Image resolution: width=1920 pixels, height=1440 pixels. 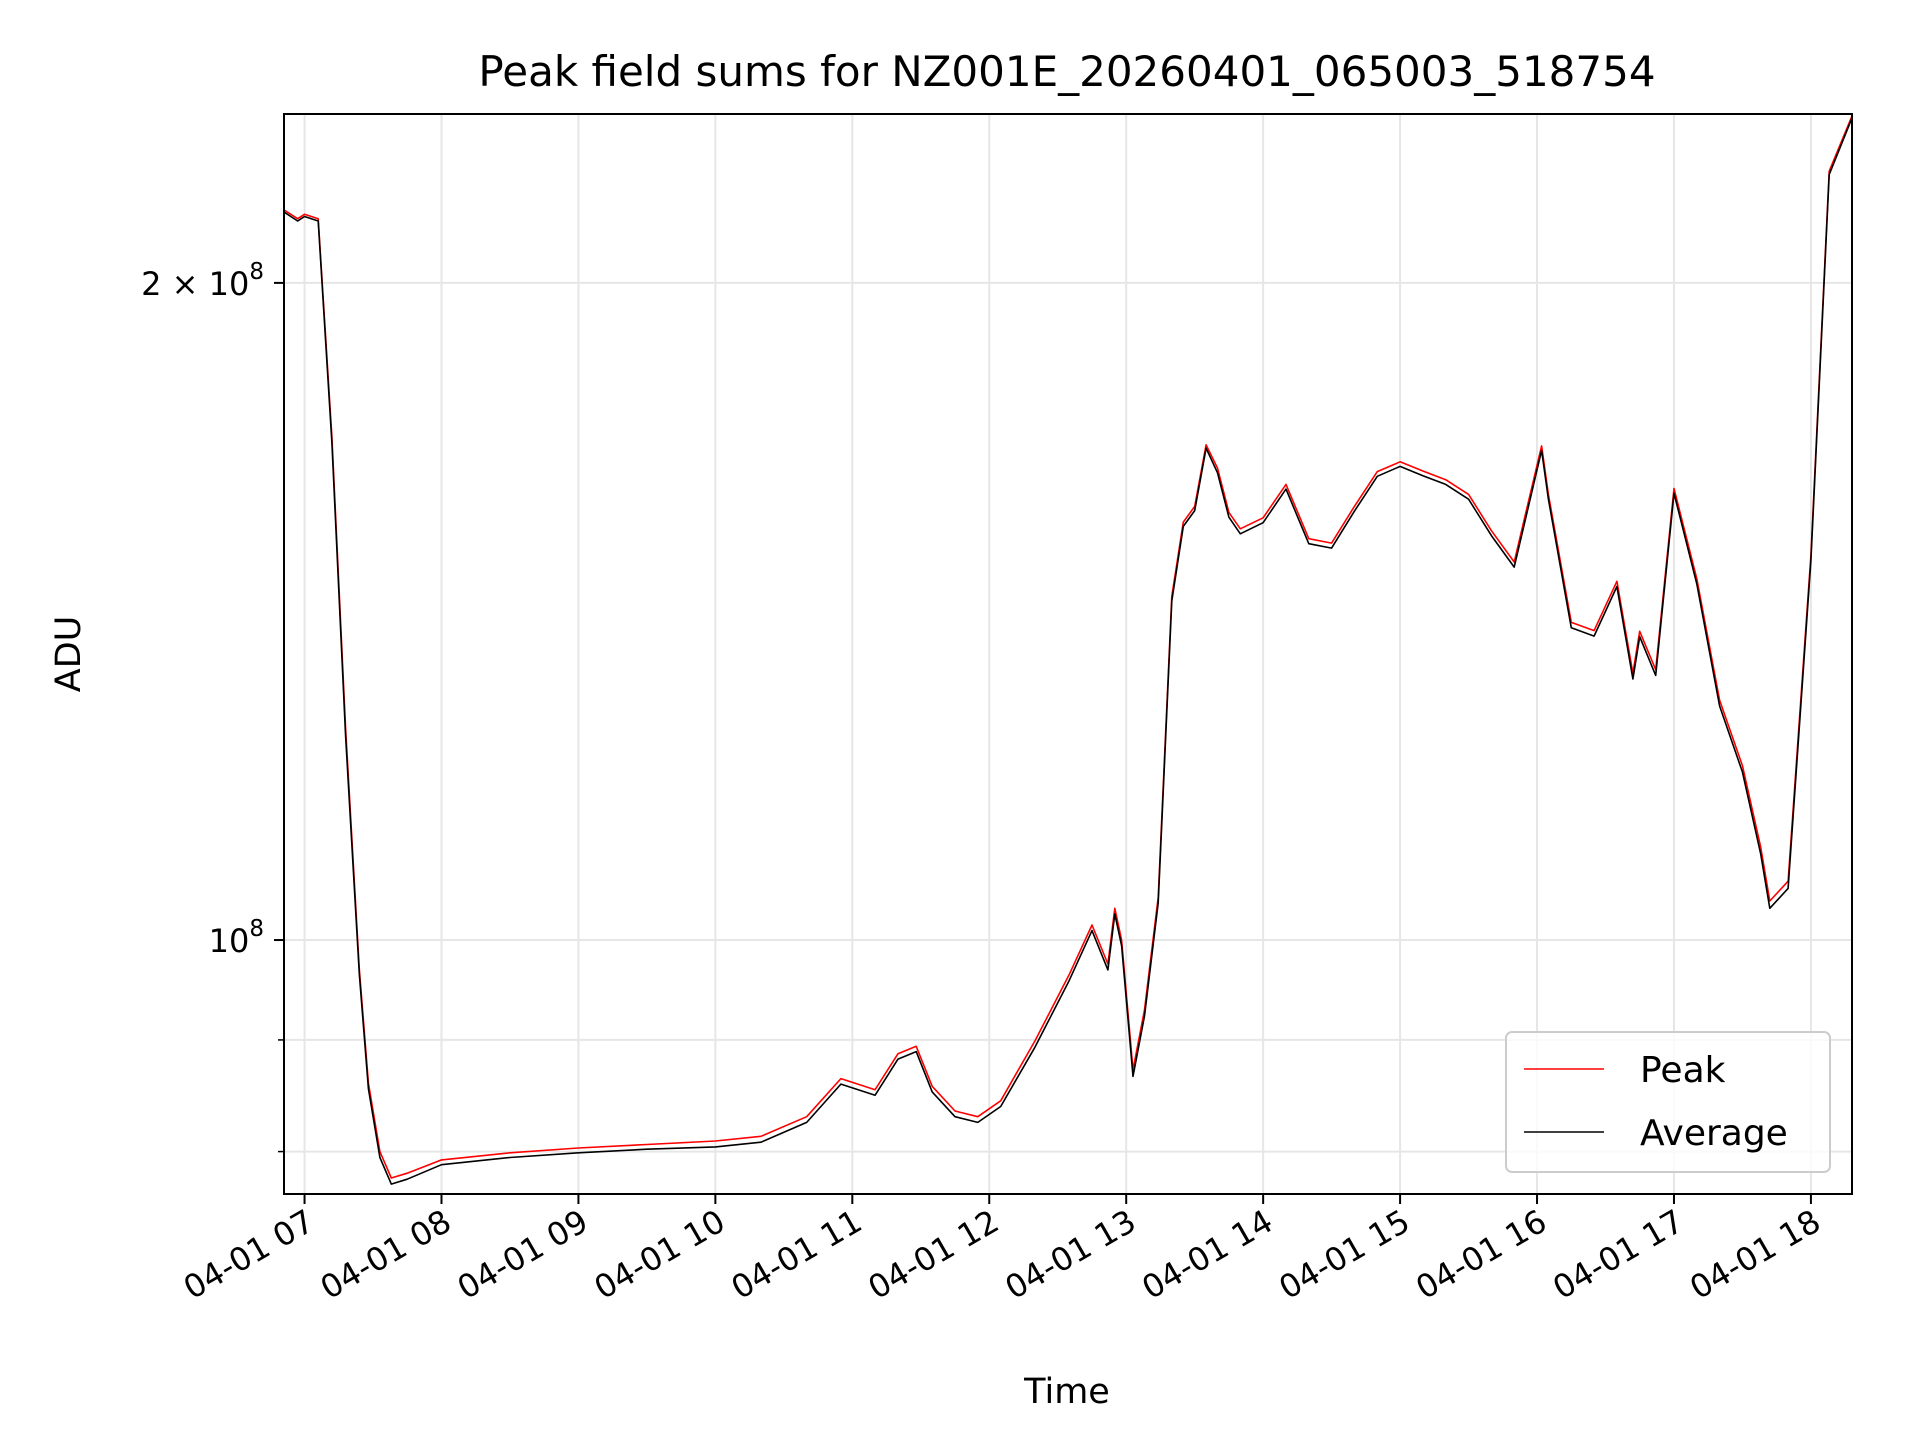 I want to click on legend: Peak Average, so click(x=1668, y=1102).